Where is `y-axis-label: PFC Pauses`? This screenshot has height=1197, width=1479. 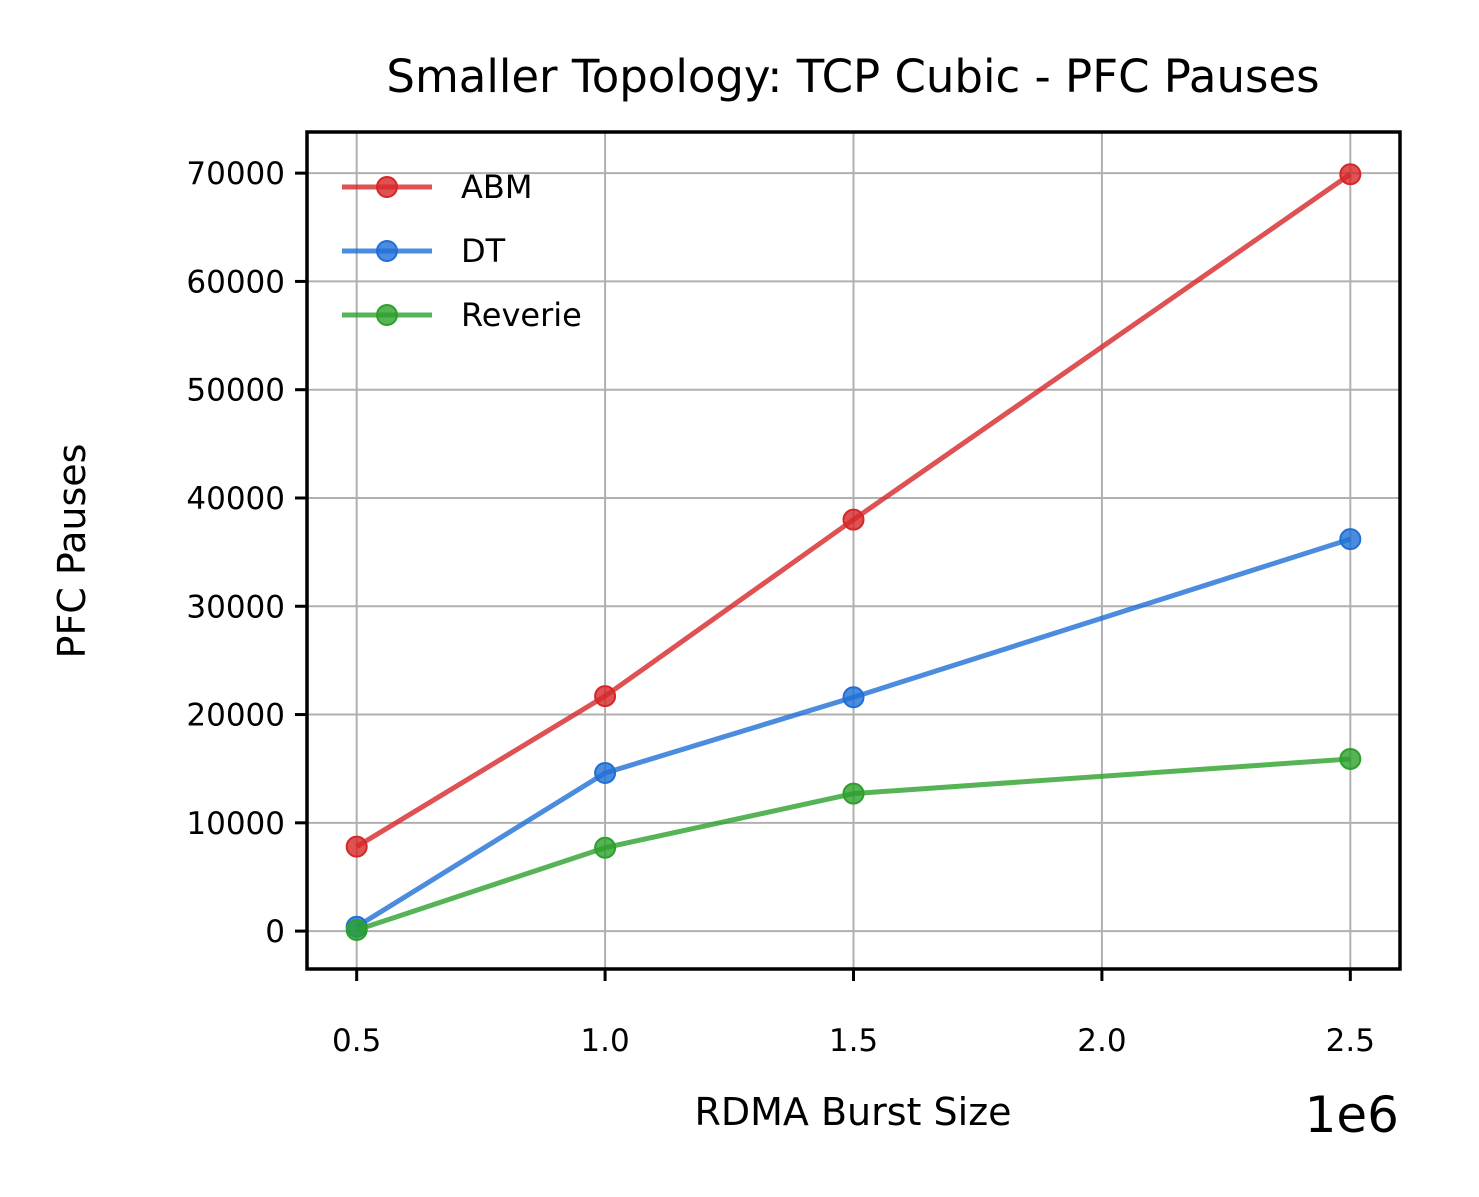
y-axis-label: PFC Pauses is located at coordinates (72, 551).